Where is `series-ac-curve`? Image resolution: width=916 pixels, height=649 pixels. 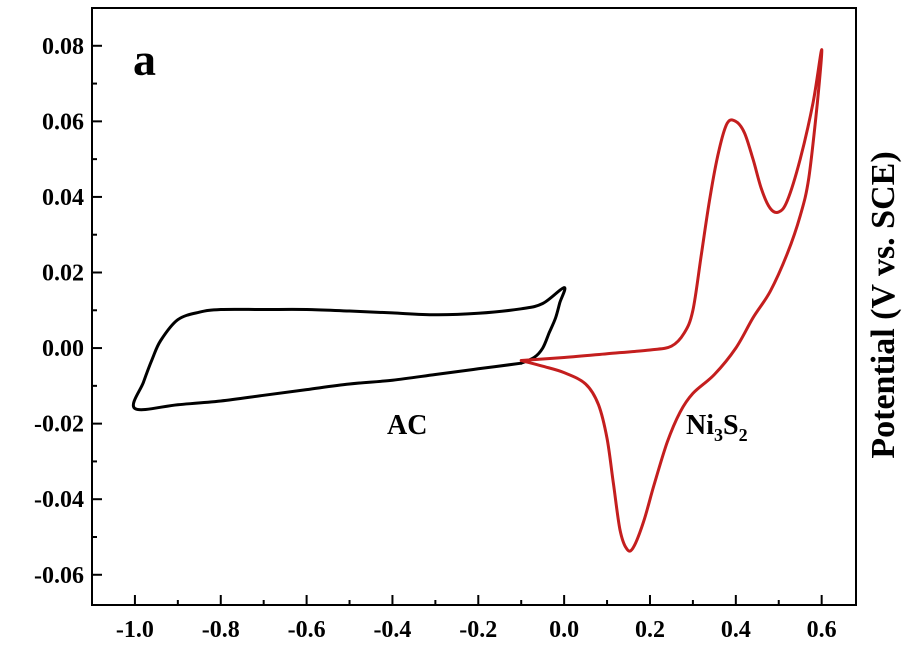
series-ac-curve is located at coordinates (349, 349).